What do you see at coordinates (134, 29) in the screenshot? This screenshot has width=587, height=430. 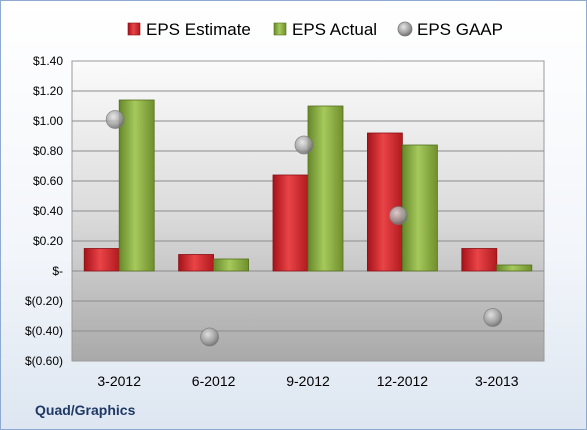 I see `legend-swatch-estimate` at bounding box center [134, 29].